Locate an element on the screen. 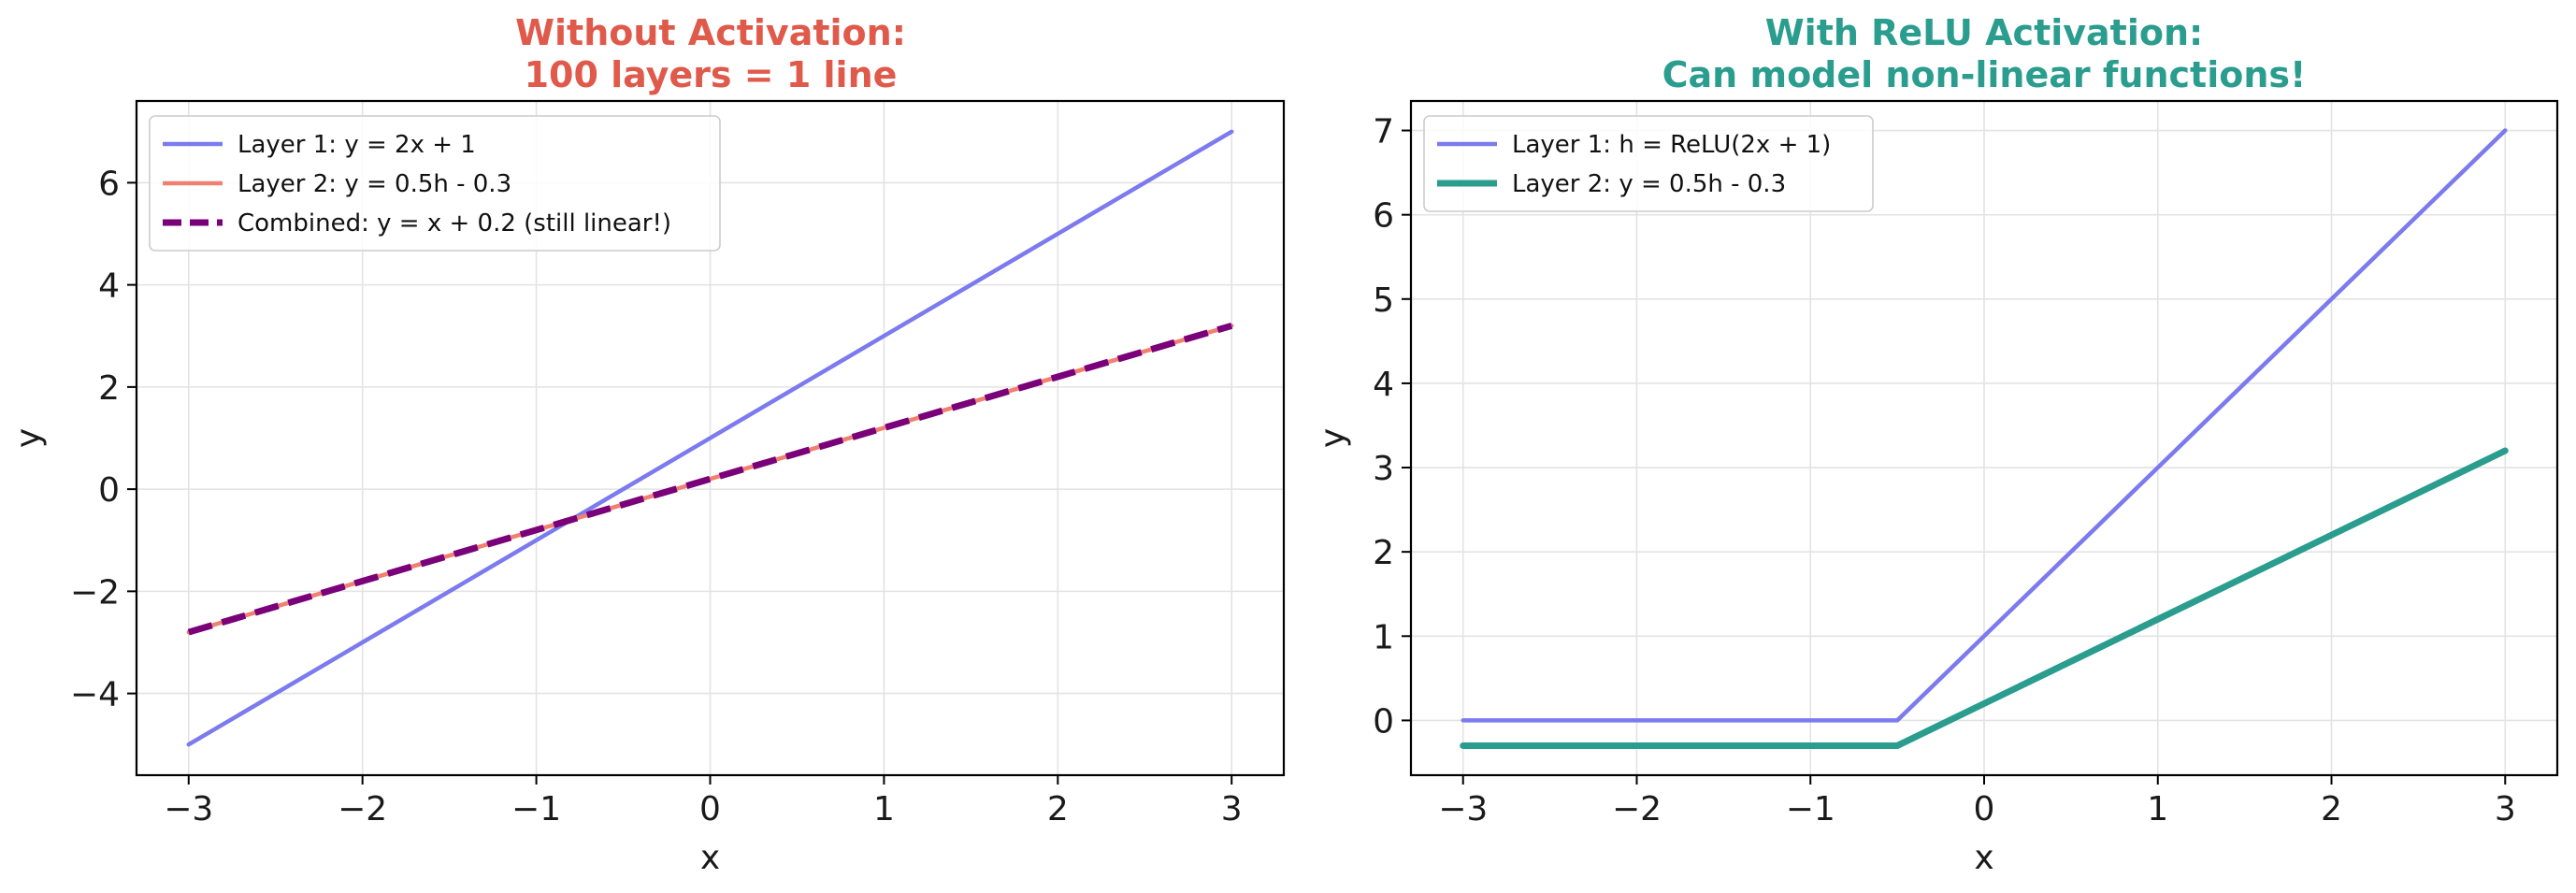  y-tick-label: 5 is located at coordinates (1383, 300).